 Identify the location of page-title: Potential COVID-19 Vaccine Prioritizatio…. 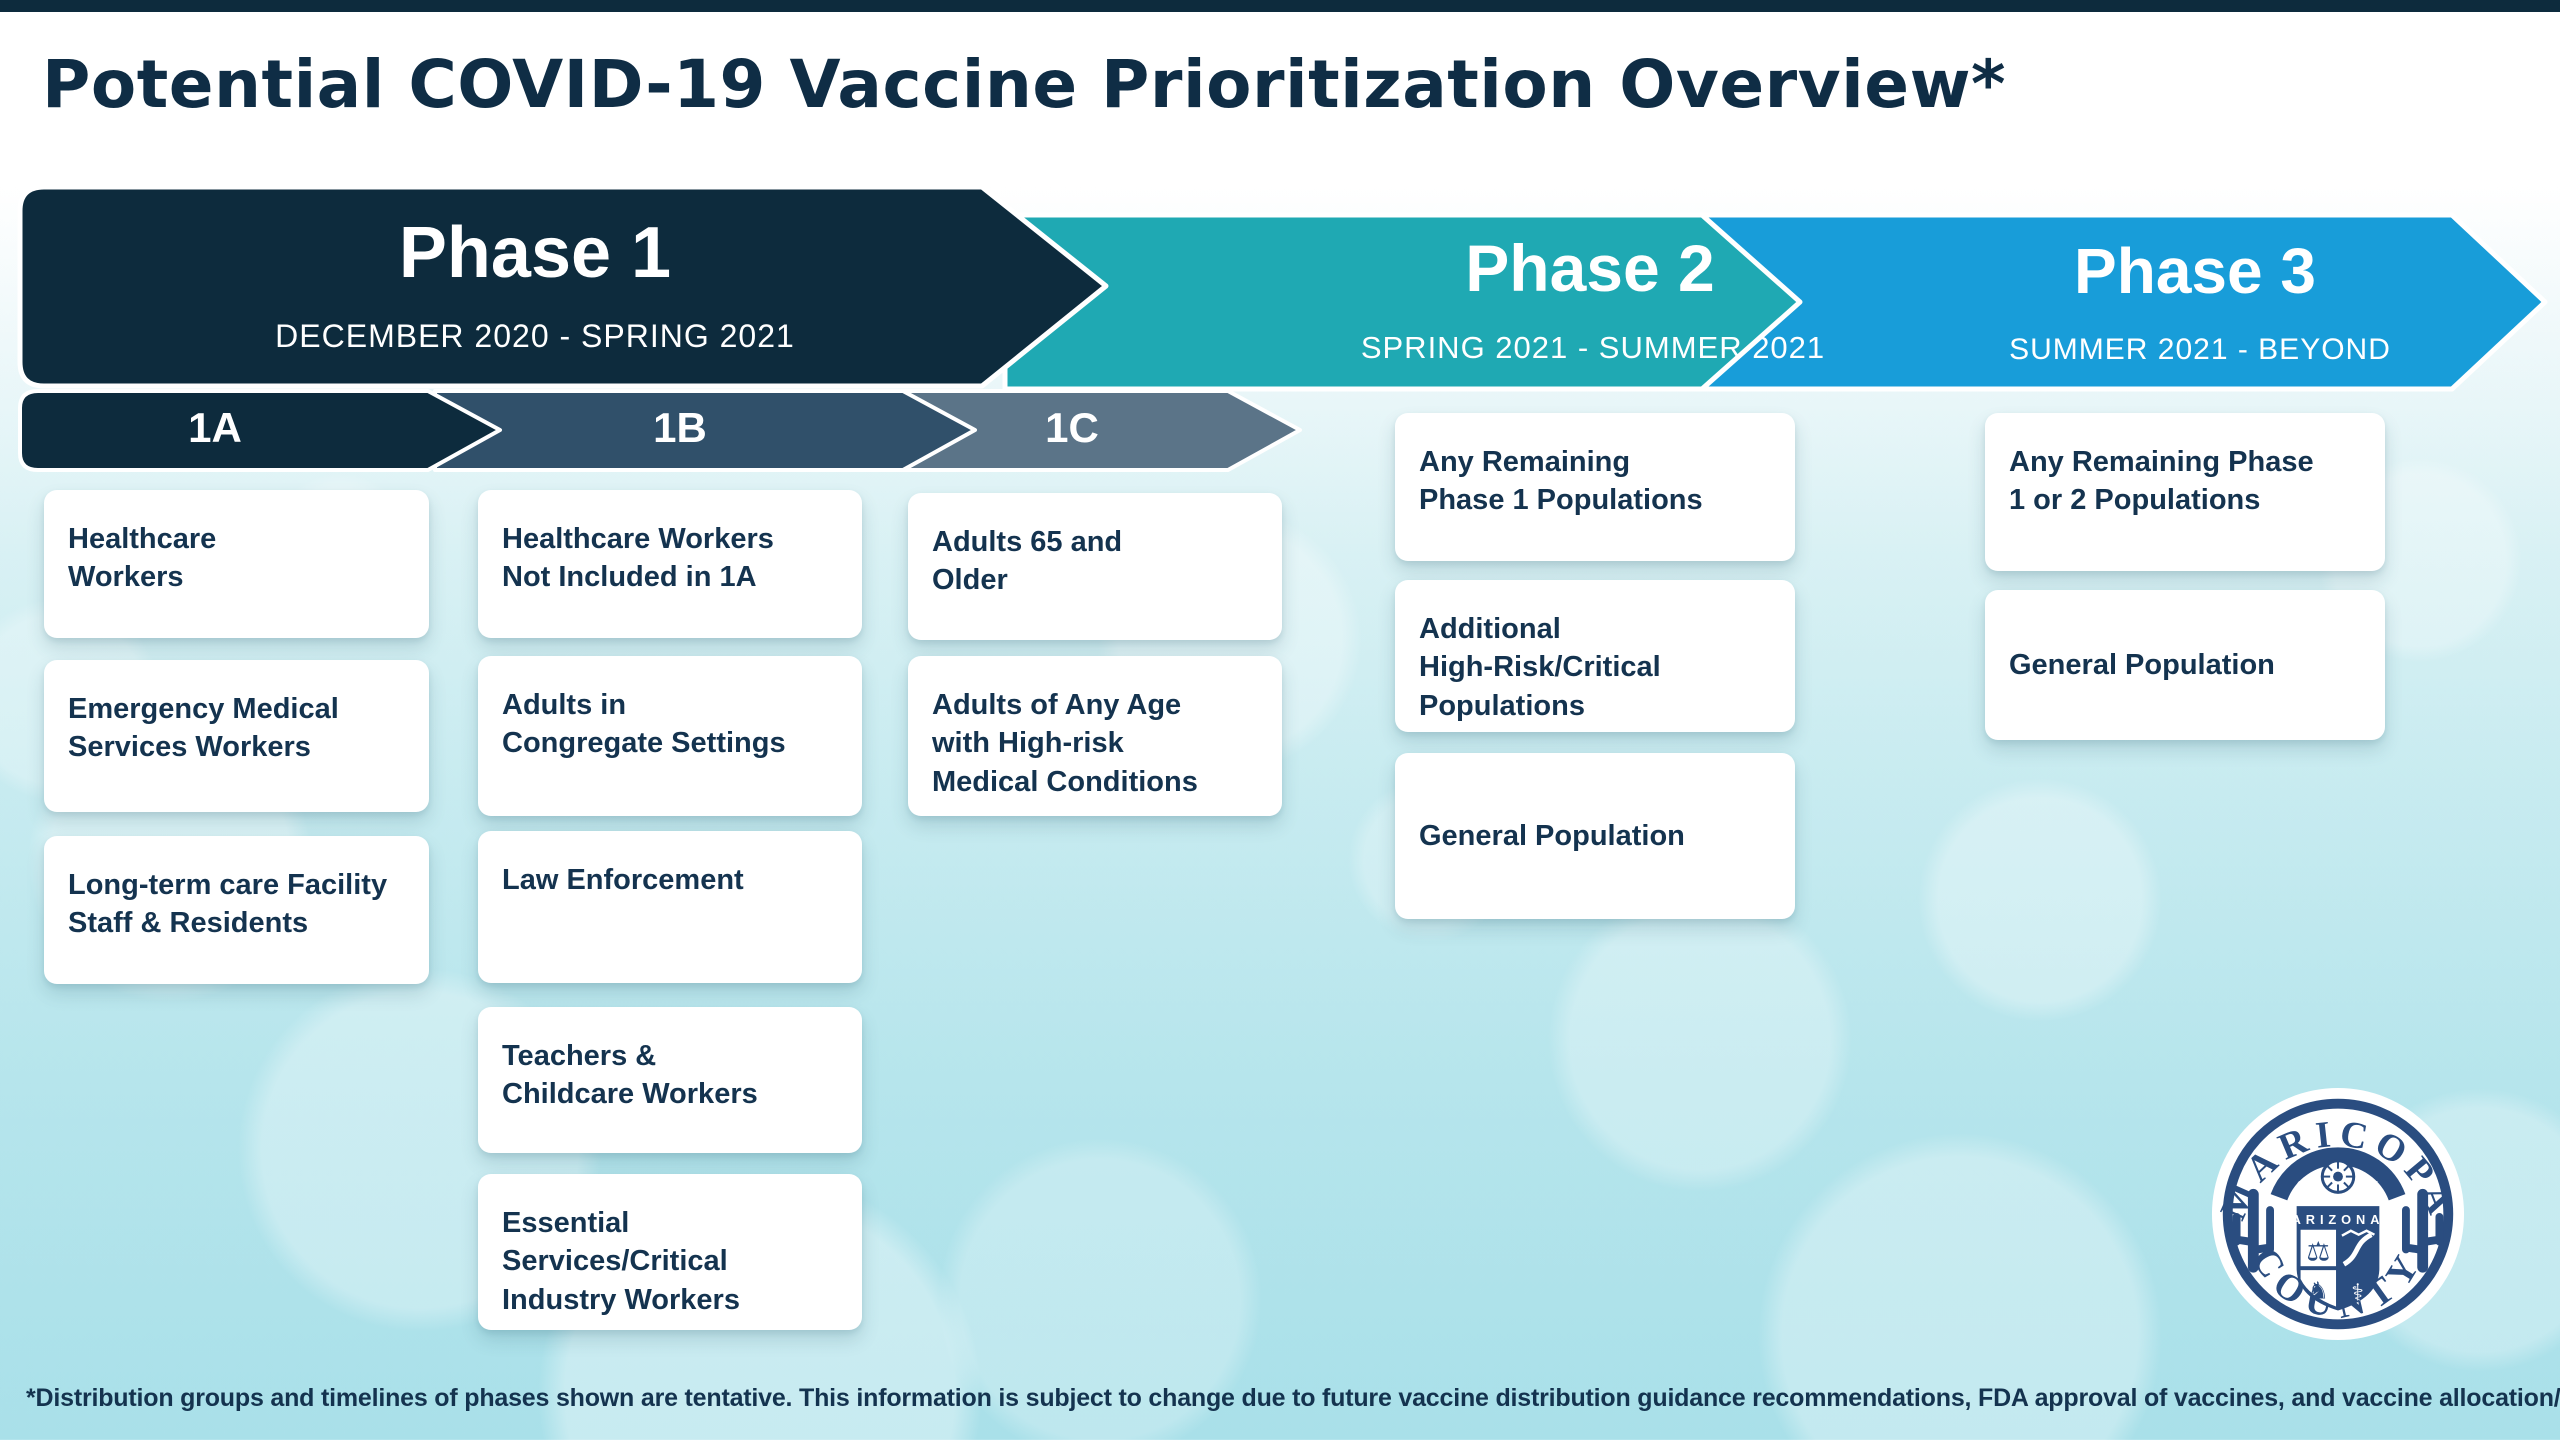
(1024, 84).